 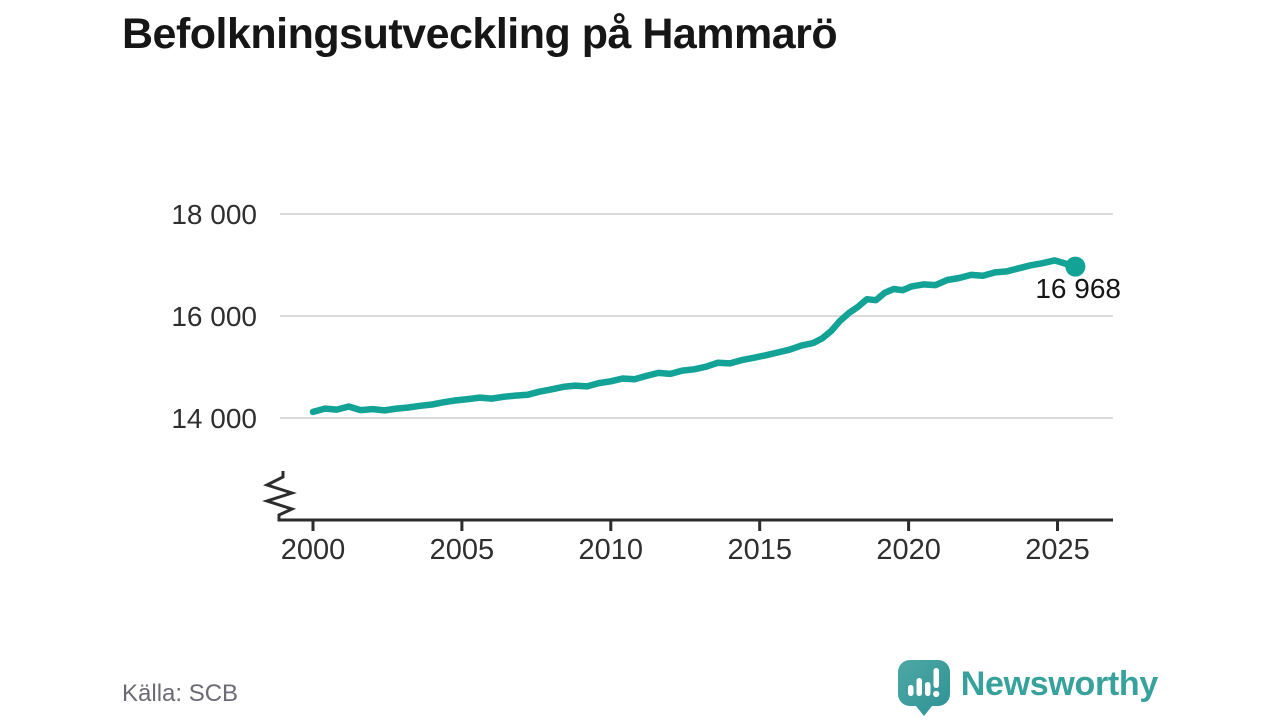 What do you see at coordinates (214, 418) in the screenshot?
I see `y-tick-label-14000: 14 000` at bounding box center [214, 418].